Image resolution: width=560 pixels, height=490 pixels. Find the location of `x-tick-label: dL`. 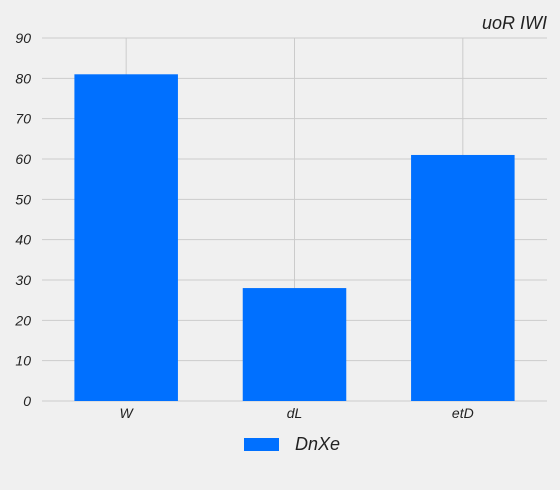

x-tick-label: dL is located at coordinates (295, 413).